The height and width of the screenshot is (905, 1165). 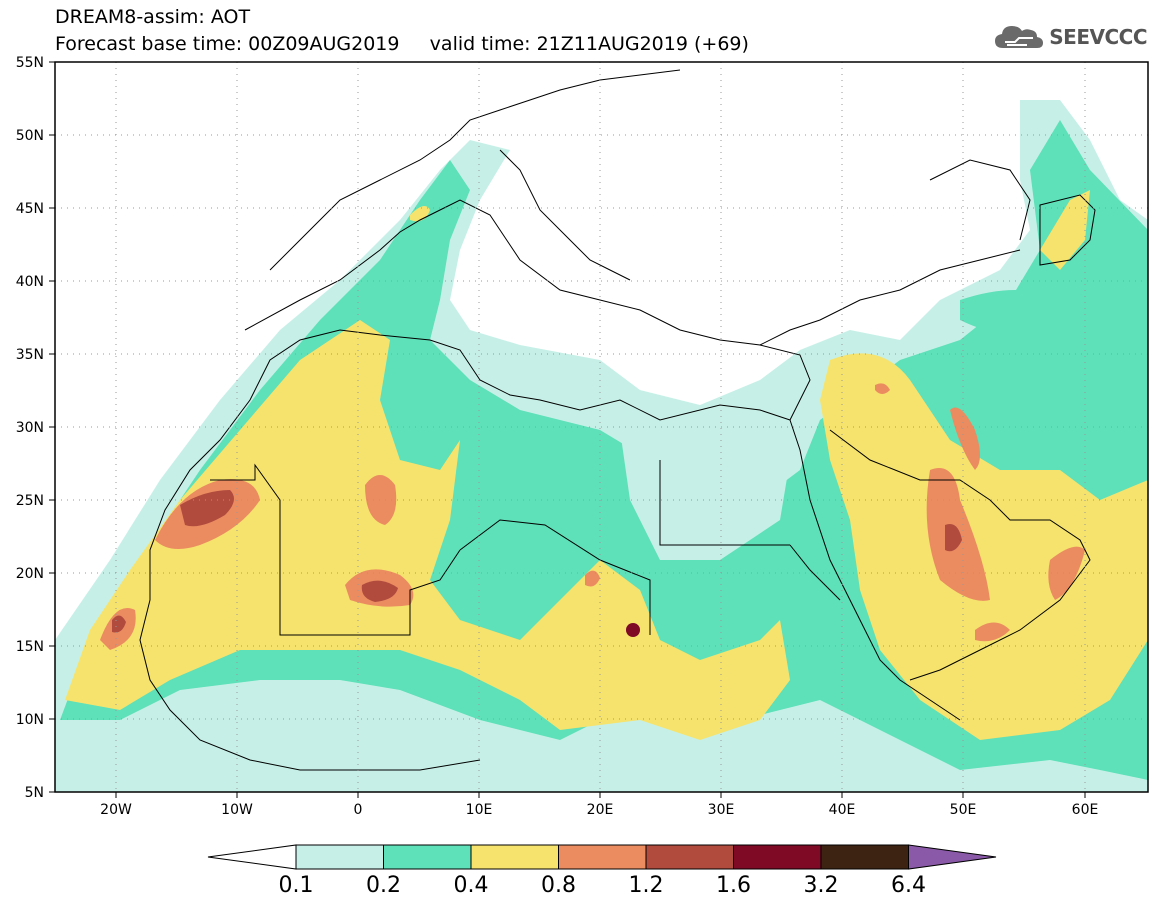 What do you see at coordinates (237, 810) in the screenshot?
I see `x-tick-label: 10W` at bounding box center [237, 810].